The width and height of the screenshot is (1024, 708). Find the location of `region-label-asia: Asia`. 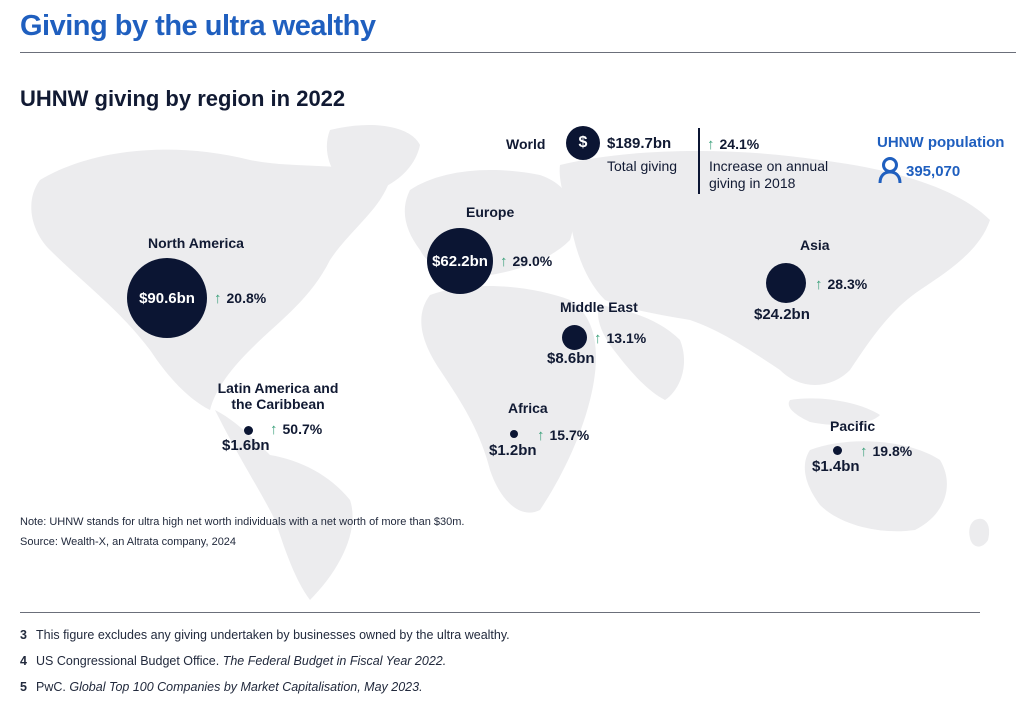

region-label-asia: Asia is located at coordinates (815, 245).